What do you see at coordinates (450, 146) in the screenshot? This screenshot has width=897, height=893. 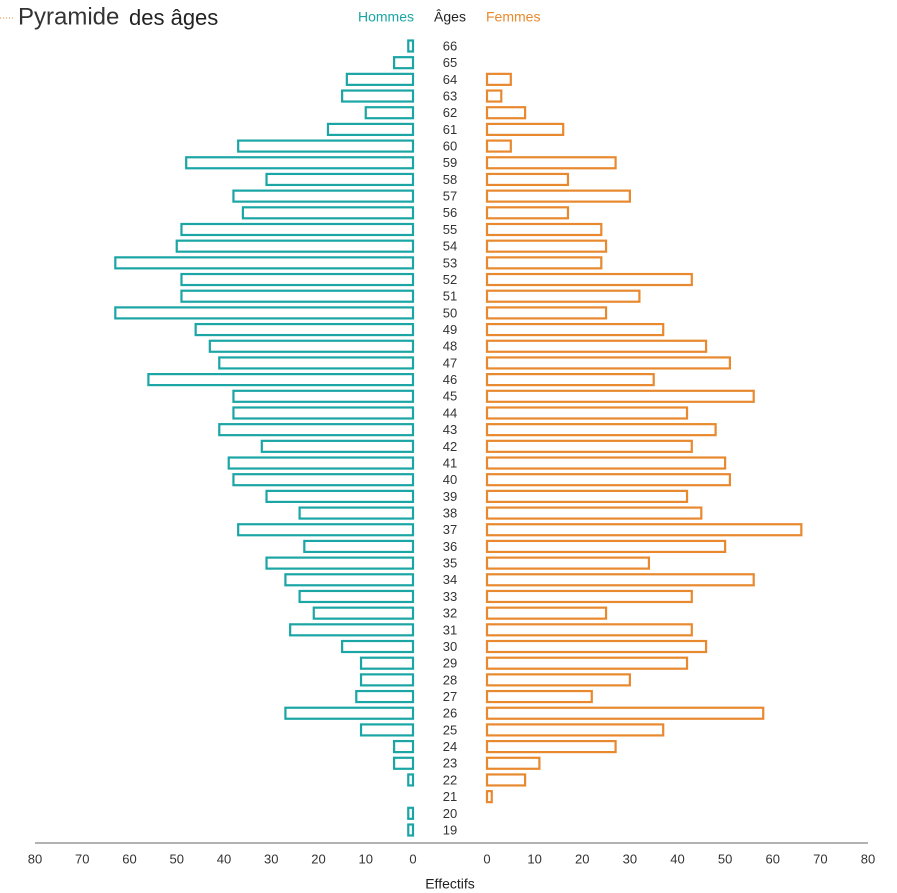 I see `age-label: 60` at bounding box center [450, 146].